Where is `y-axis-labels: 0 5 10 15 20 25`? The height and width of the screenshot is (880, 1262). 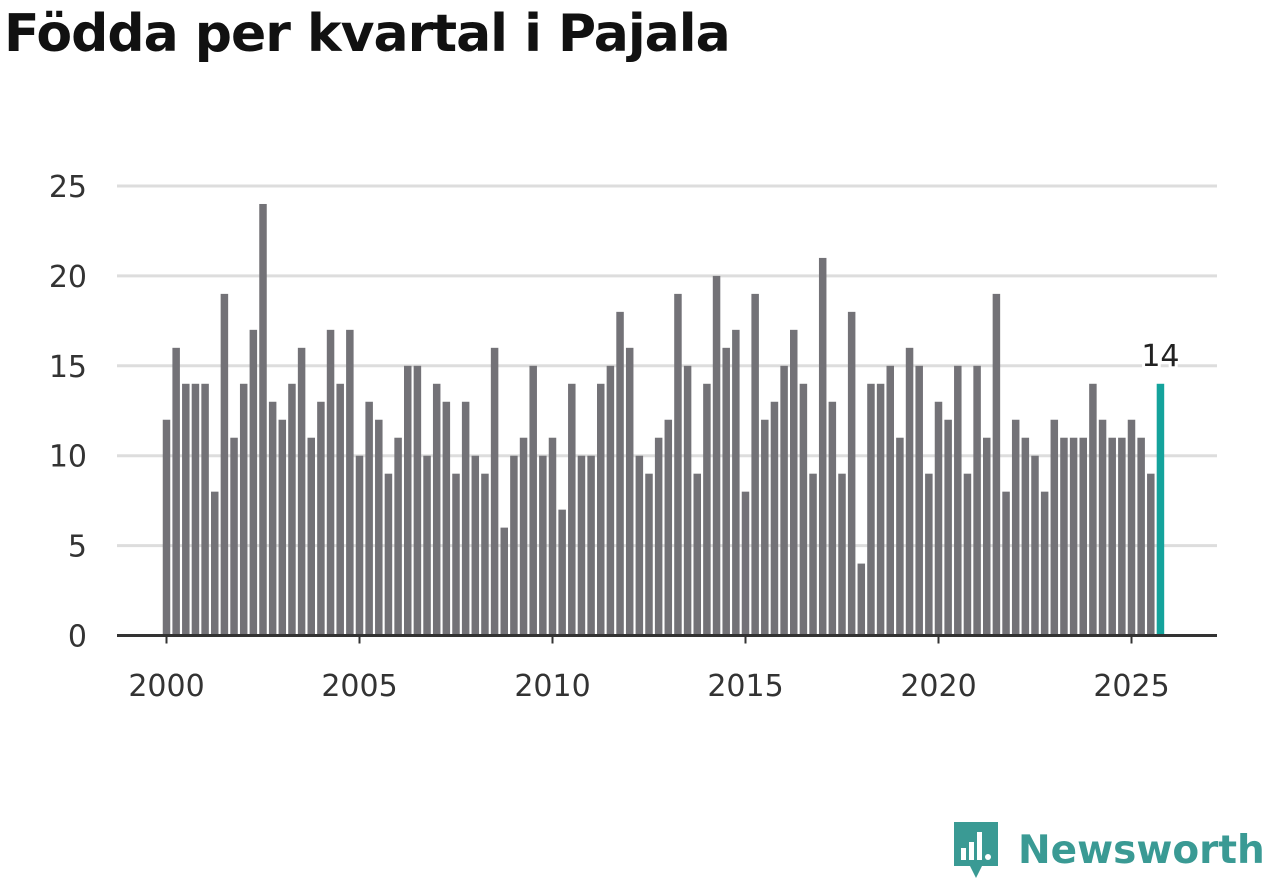 y-axis-labels: 0 5 10 15 20 25 is located at coordinates (68, 412).